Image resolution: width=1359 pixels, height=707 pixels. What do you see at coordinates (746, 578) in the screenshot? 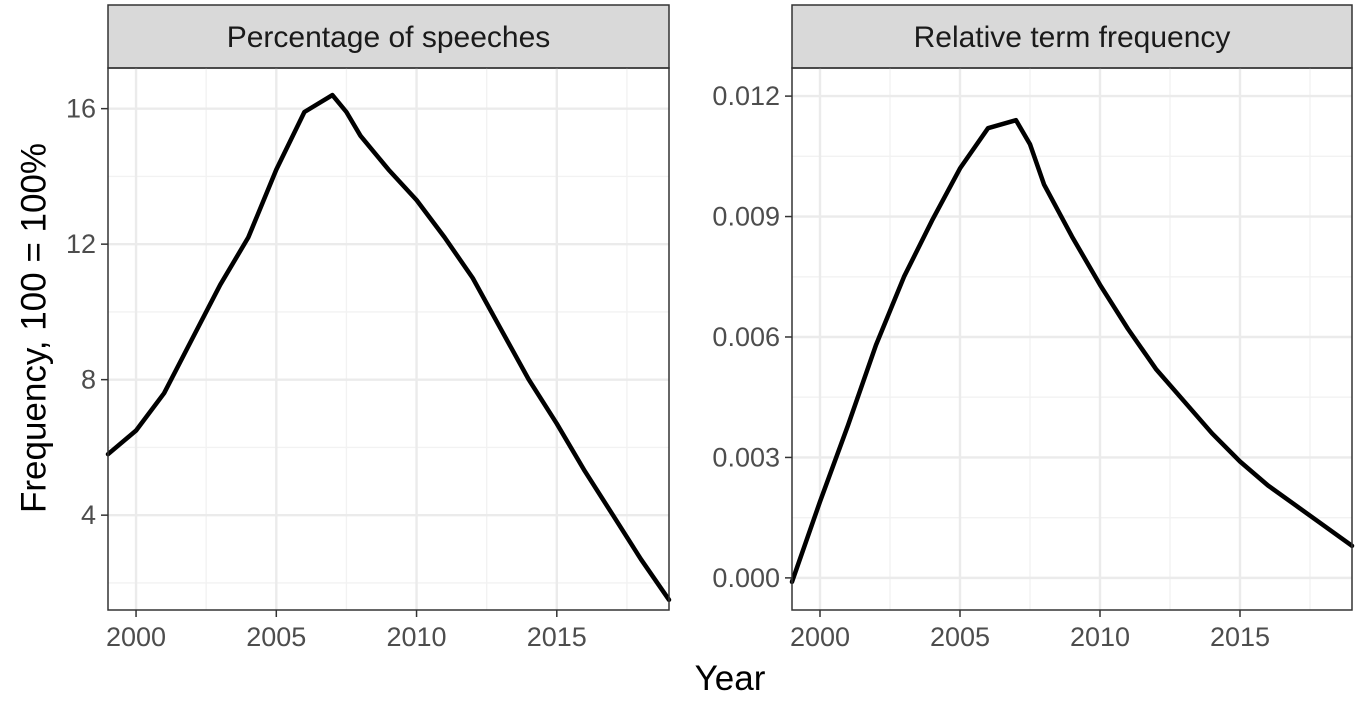
I see `y-tick-label: 0.000` at bounding box center [746, 578].